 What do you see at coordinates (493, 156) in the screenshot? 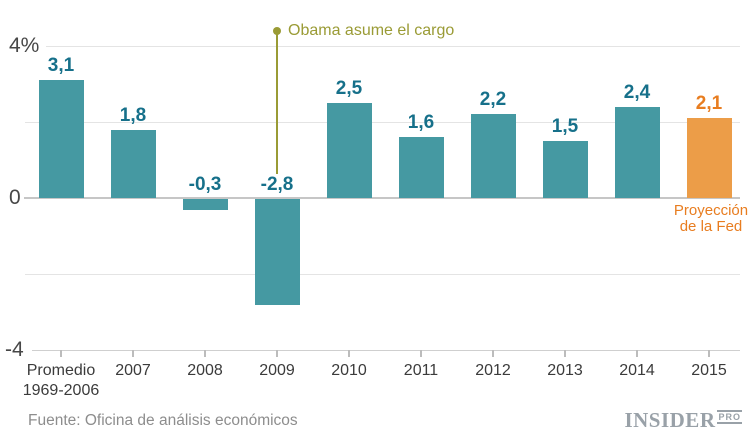
I see `bar-2012` at bounding box center [493, 156].